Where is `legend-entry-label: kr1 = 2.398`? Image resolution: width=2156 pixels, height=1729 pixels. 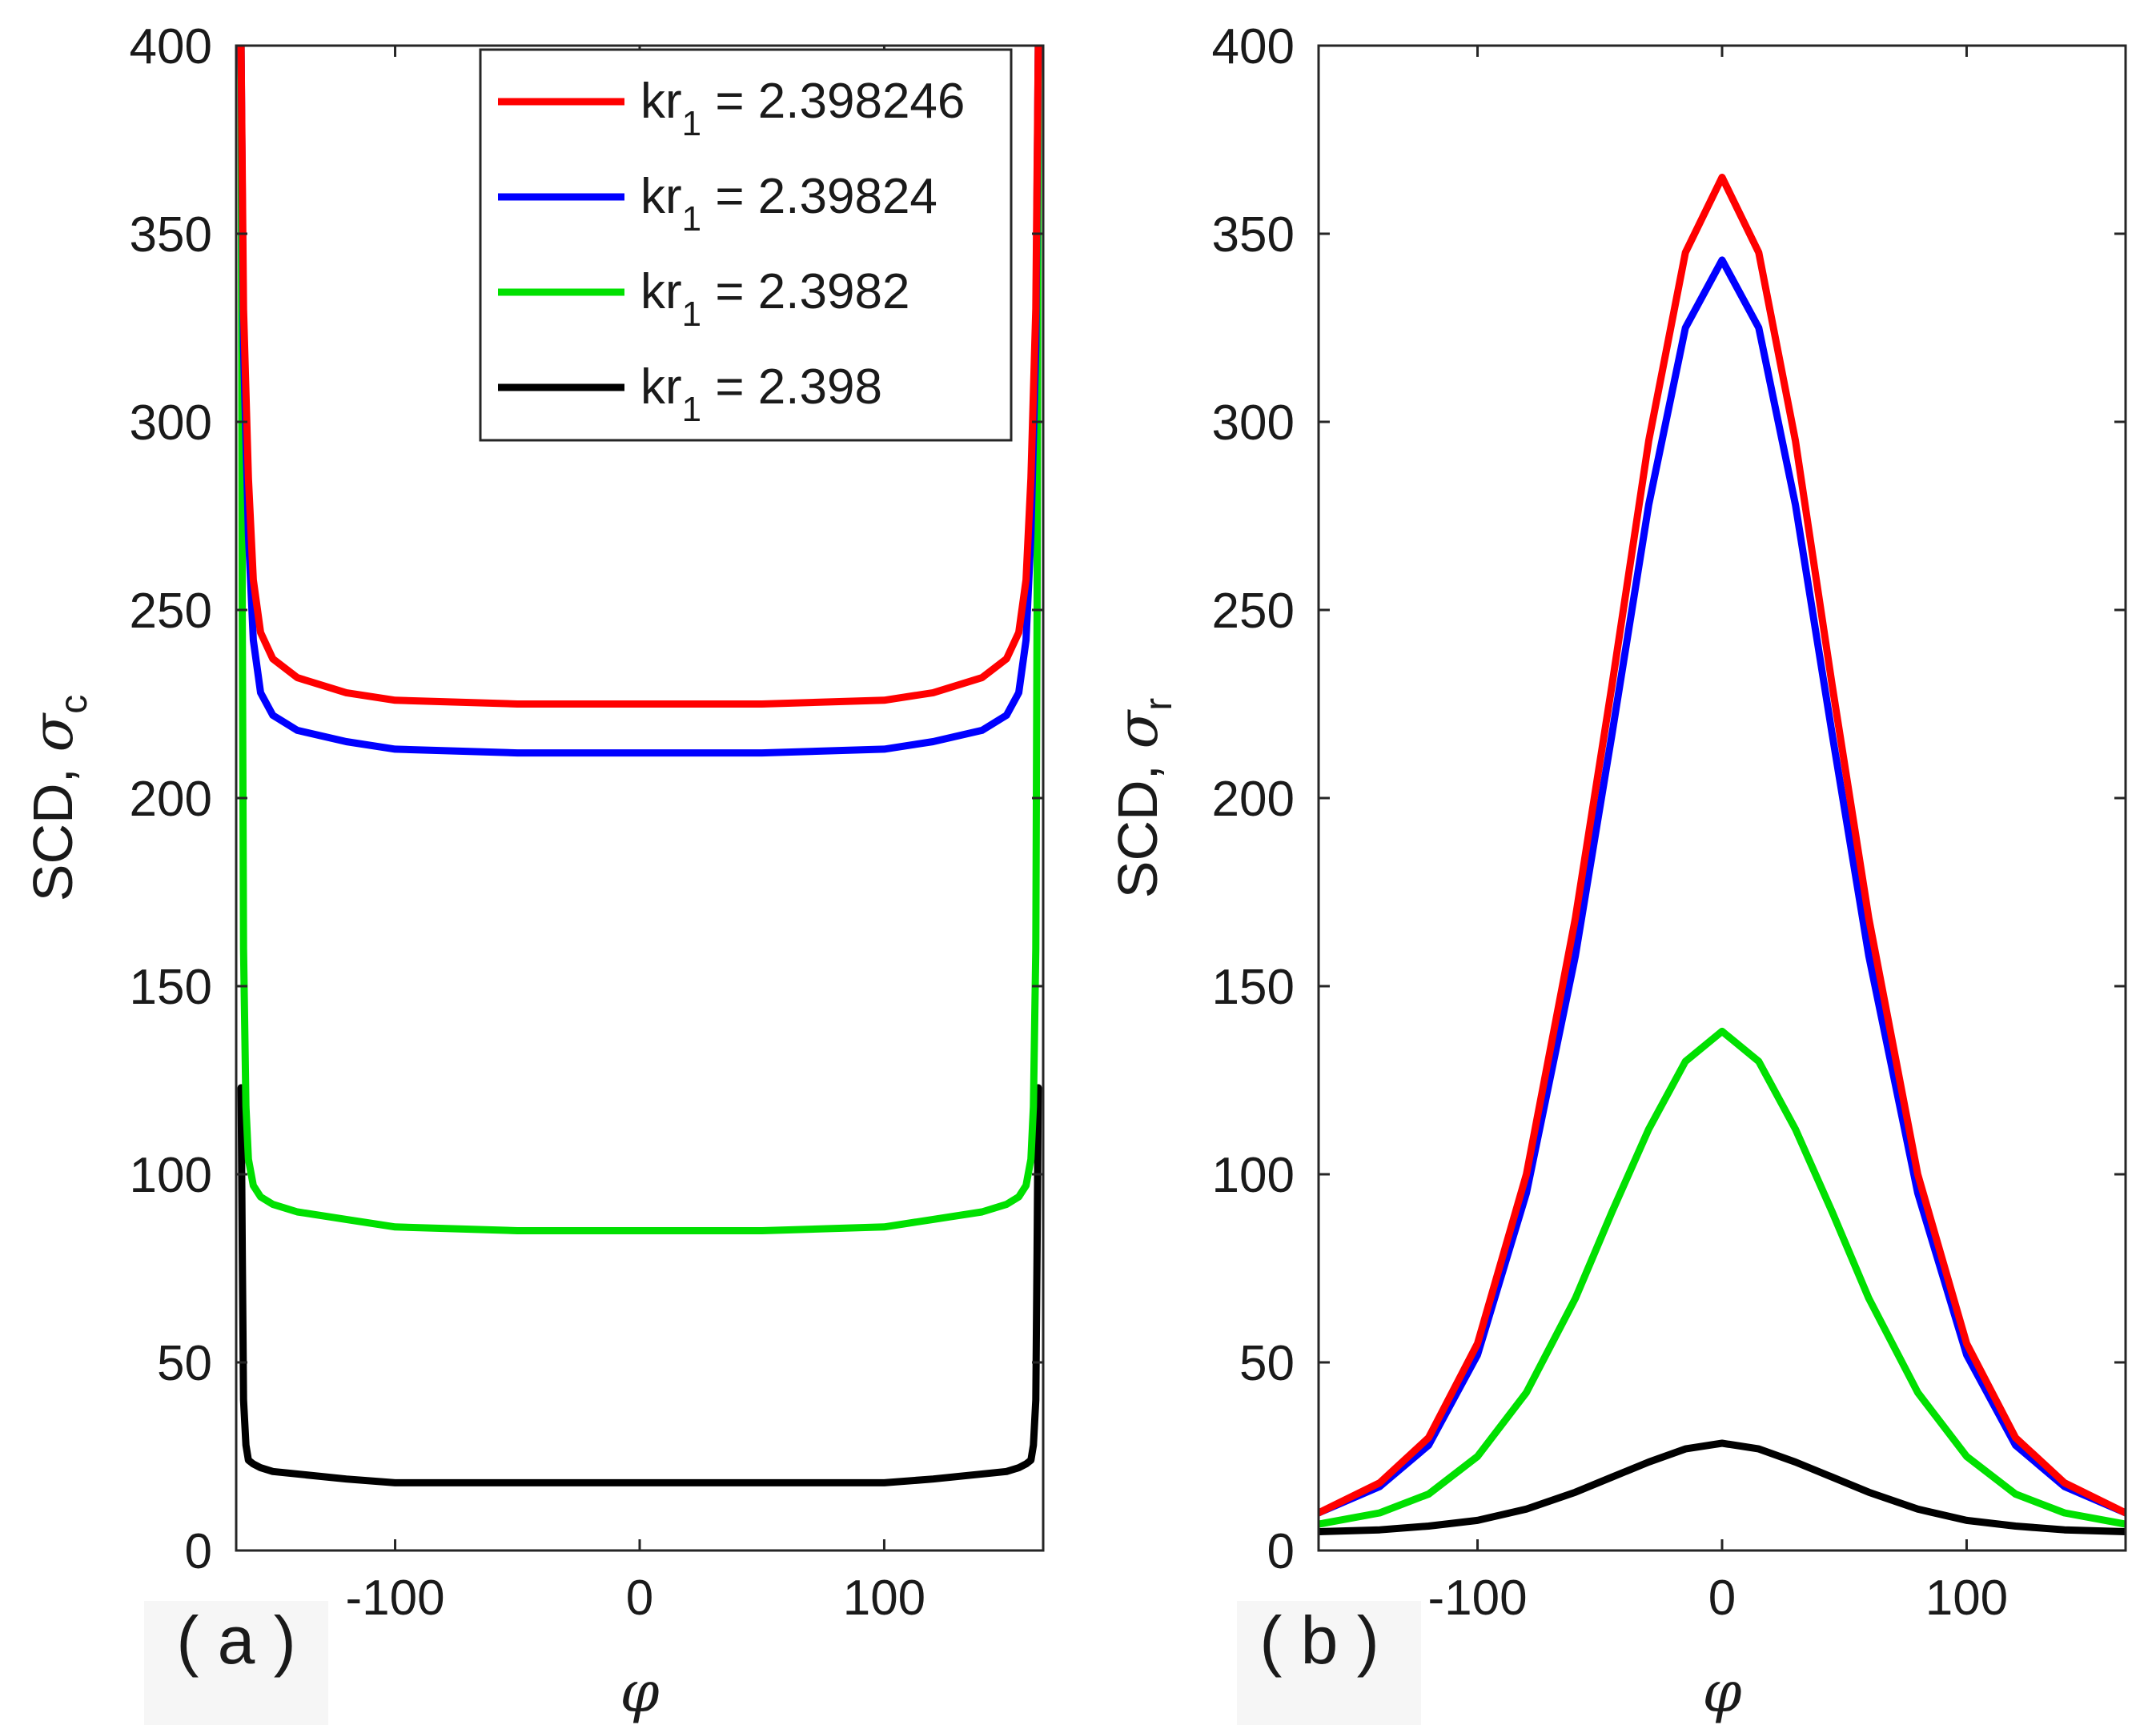
legend-entry-label: kr1 = 2.398 is located at coordinates (761, 394).